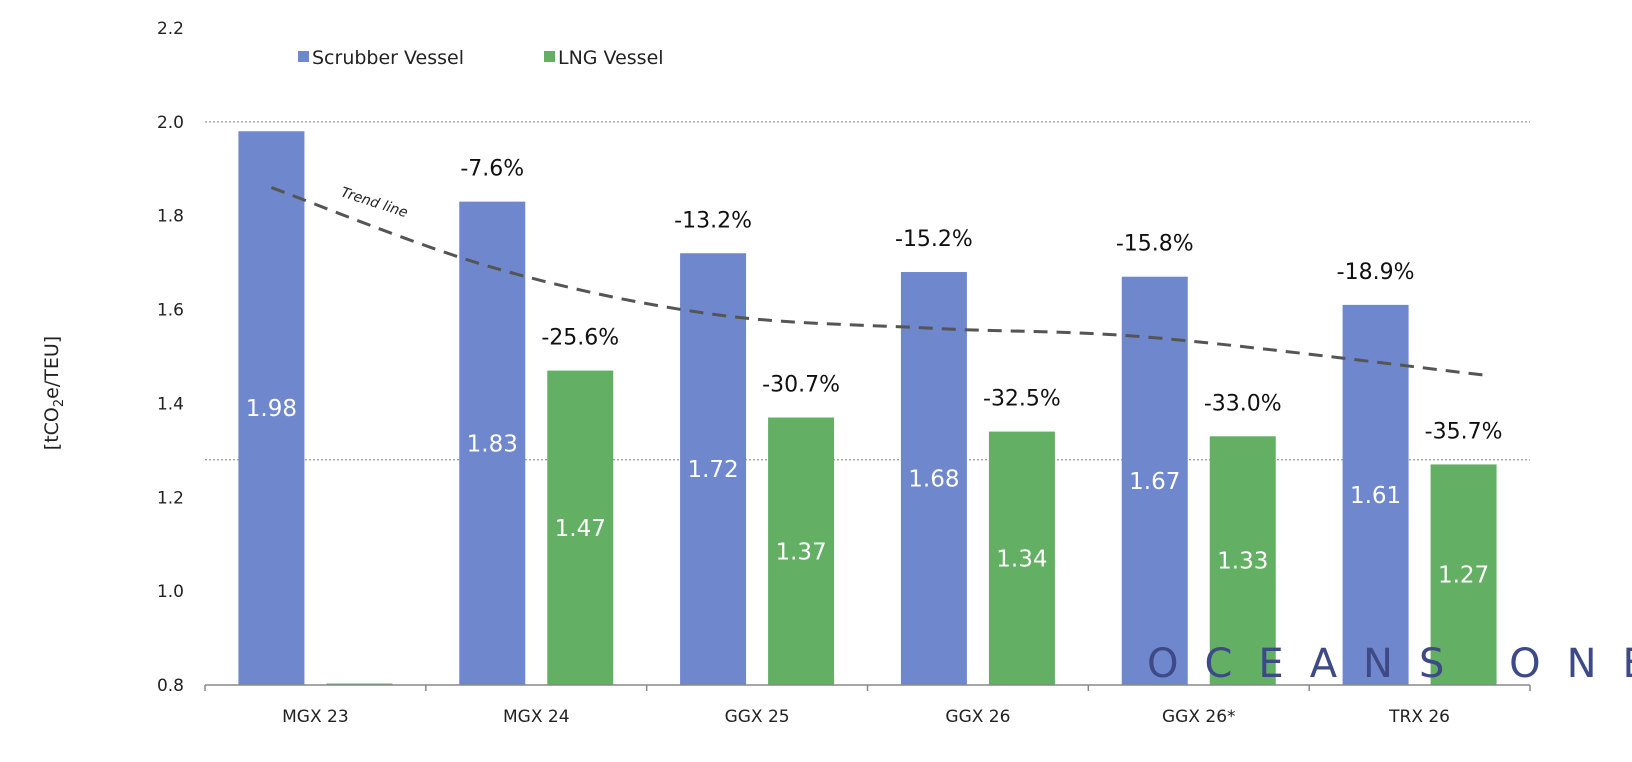  I want to click on y-tick-label-2: 1.2, so click(170, 498).